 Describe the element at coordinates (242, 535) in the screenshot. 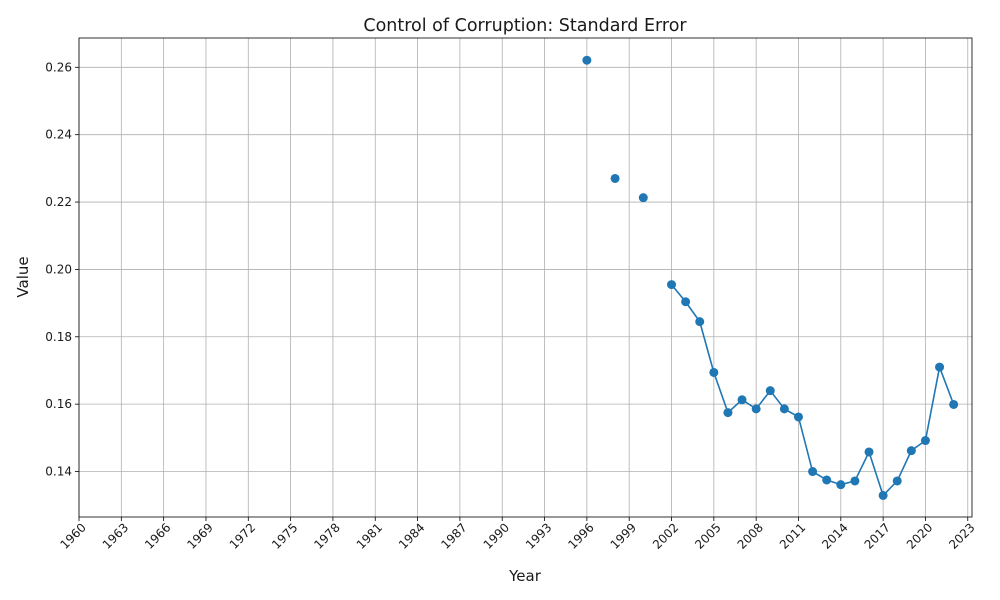

I see `x-tick-label: 1972` at that location.